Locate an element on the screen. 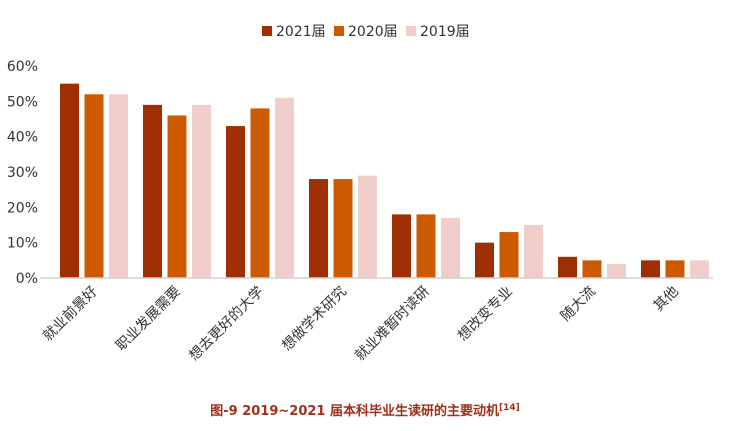  chart-title: 图-9 2019~2021 届本科毕业生读研的主要动机[14] is located at coordinates (365, 411).